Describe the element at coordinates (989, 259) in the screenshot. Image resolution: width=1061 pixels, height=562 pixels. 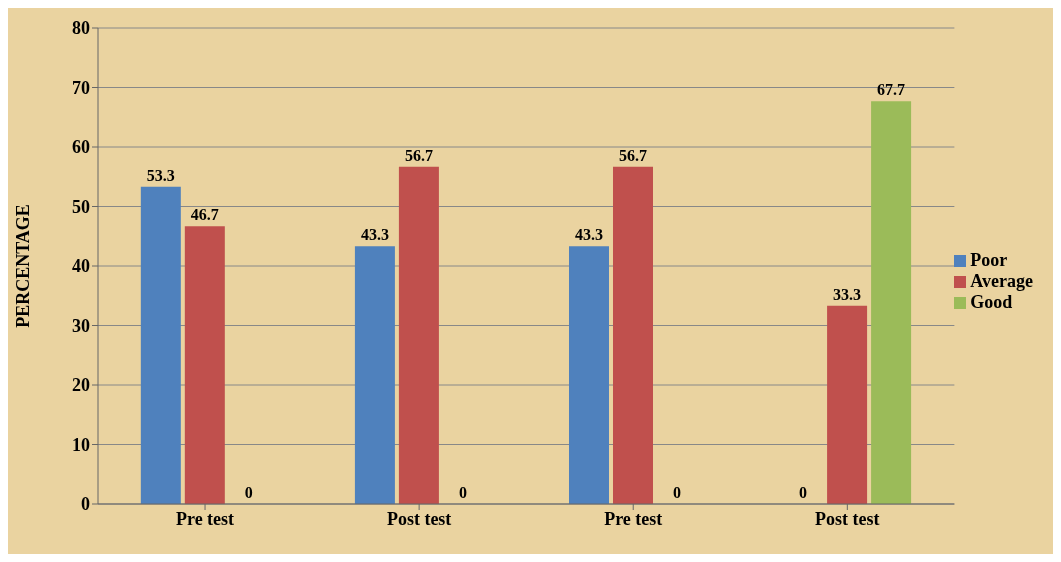
I see `legend-label: Poor` at that location.